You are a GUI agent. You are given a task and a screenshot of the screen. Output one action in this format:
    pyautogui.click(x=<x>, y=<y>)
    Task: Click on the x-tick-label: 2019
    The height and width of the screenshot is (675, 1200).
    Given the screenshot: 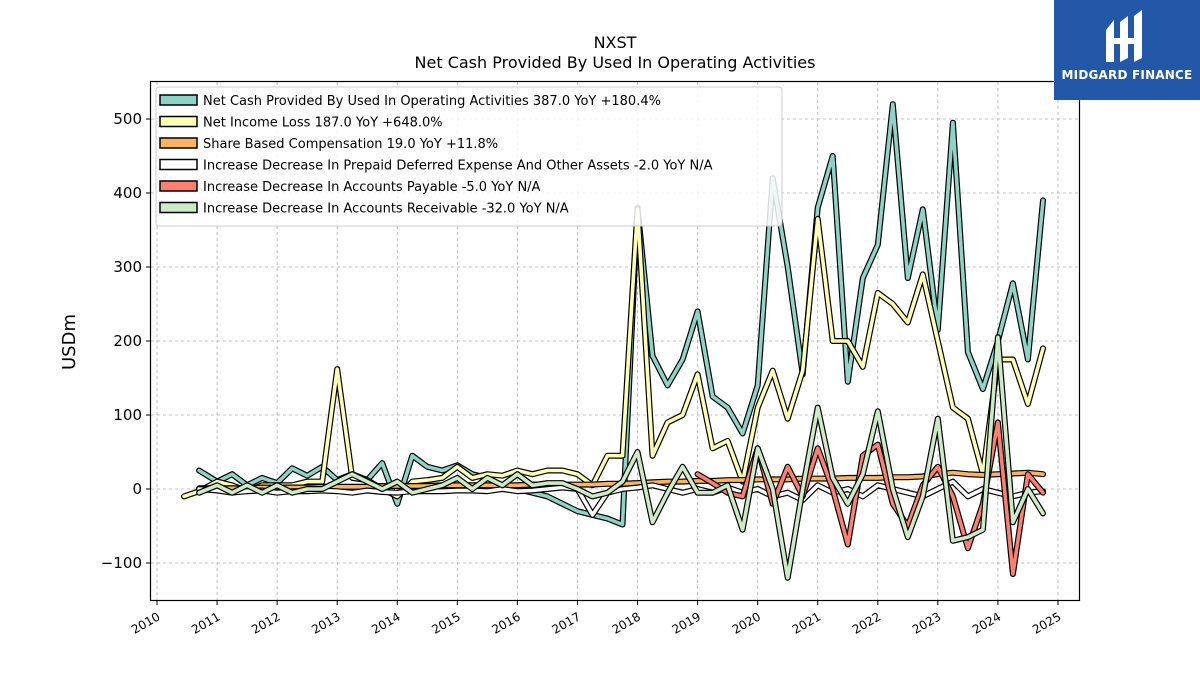 What is the action you would take?
    pyautogui.click(x=686, y=622)
    